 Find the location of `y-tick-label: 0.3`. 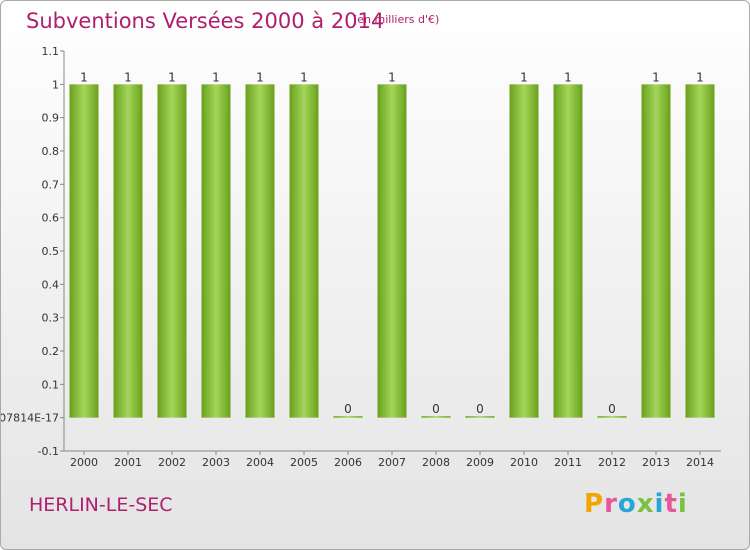

y-tick-label: 0.3 is located at coordinates (51, 318).